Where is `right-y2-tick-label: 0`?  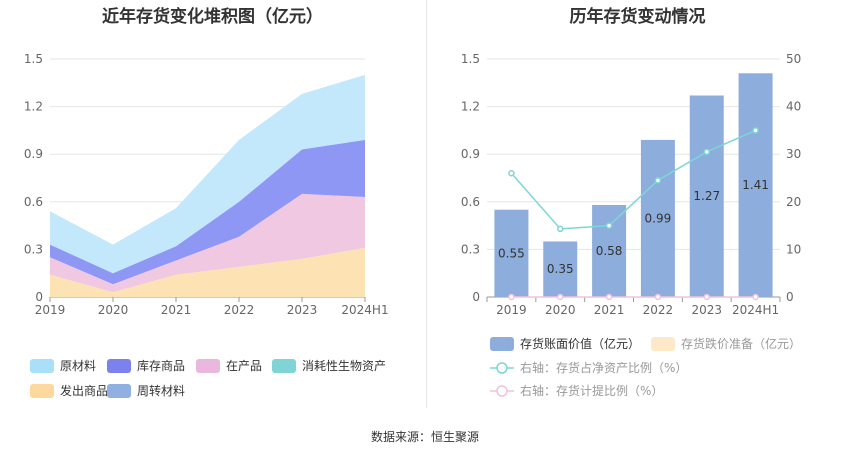
right-y2-tick-label: 0 is located at coordinates (790, 297).